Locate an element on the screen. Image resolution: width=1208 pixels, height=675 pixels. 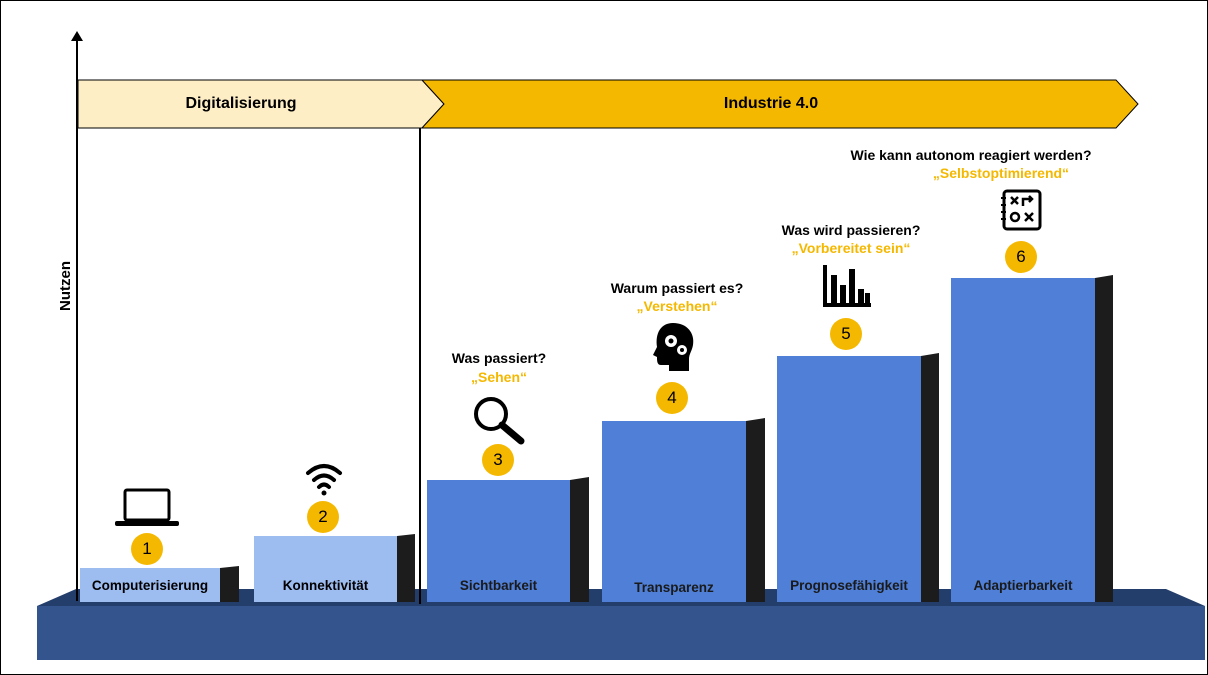
phase-arrows is located at coordinates (608, 104).